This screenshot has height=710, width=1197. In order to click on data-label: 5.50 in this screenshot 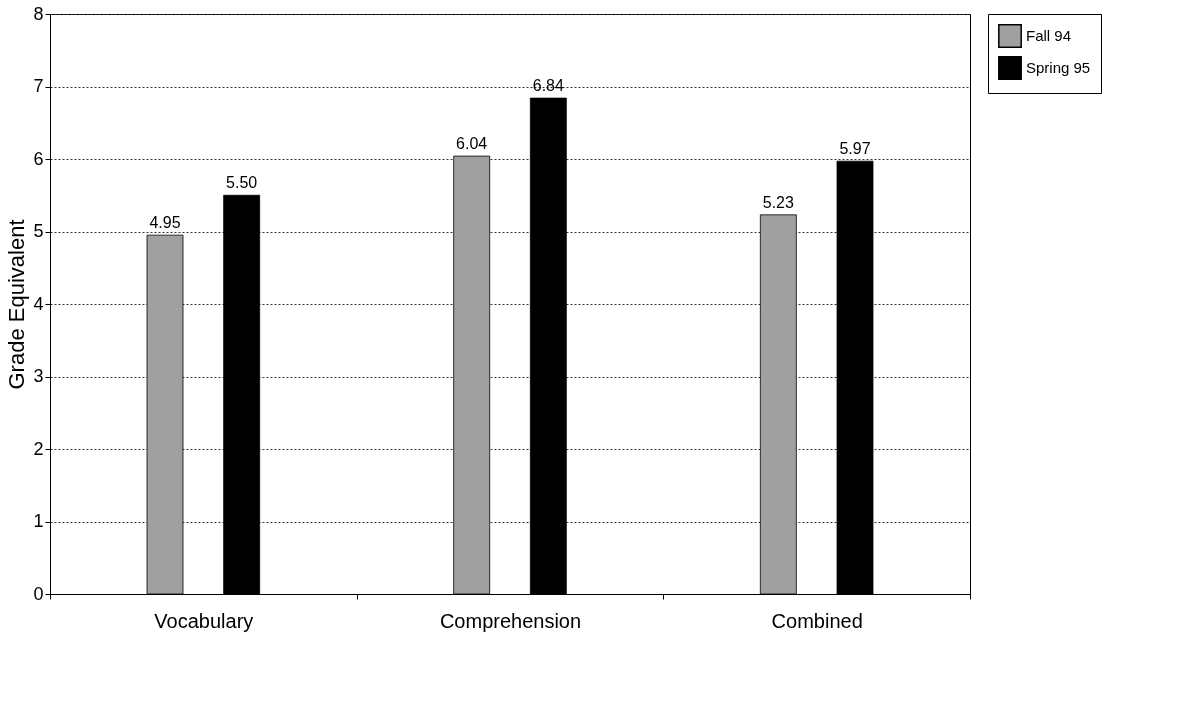, I will do `click(242, 183)`.